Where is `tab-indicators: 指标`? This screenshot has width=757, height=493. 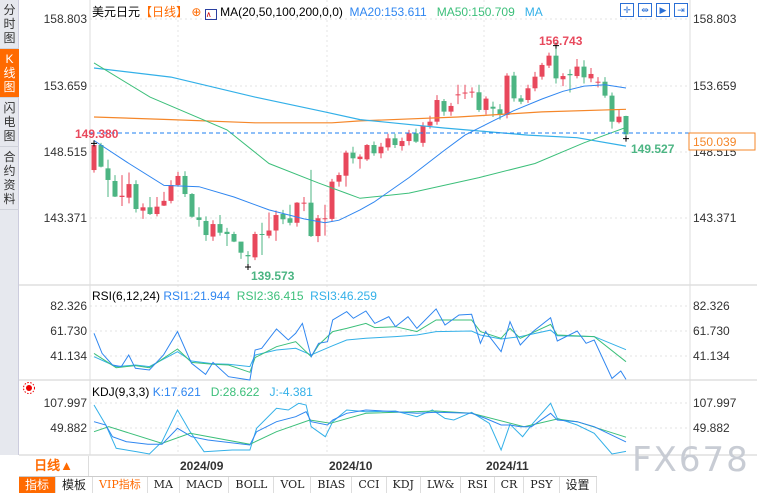
tab-indicators: 指标 is located at coordinates (38, 485).